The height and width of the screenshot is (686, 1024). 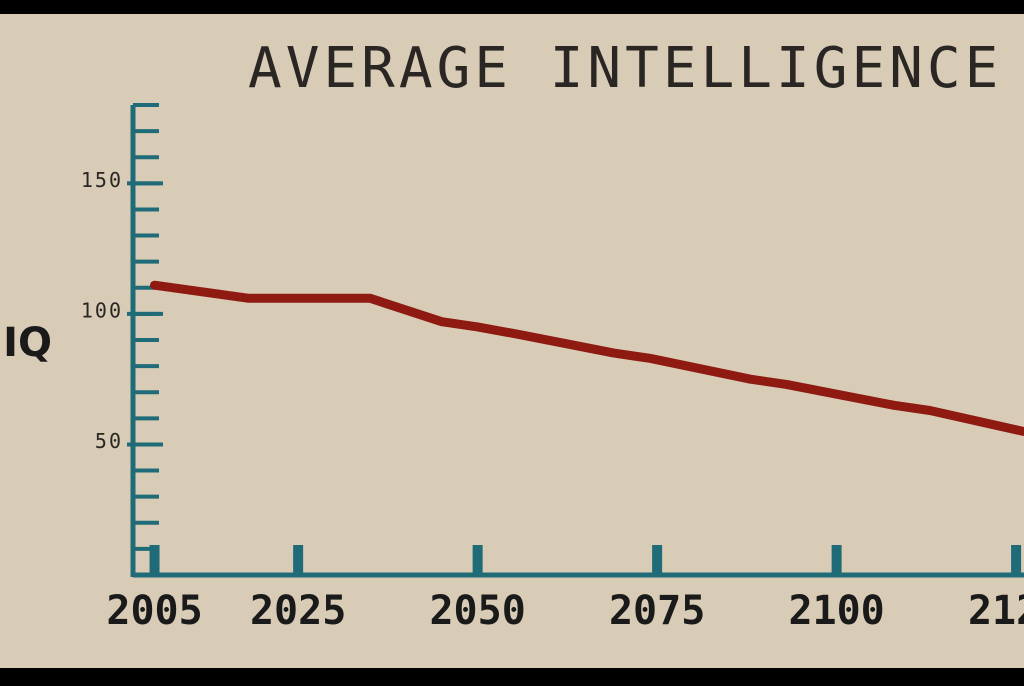 I want to click on y-axis-label: IQ, so click(x=27, y=343).